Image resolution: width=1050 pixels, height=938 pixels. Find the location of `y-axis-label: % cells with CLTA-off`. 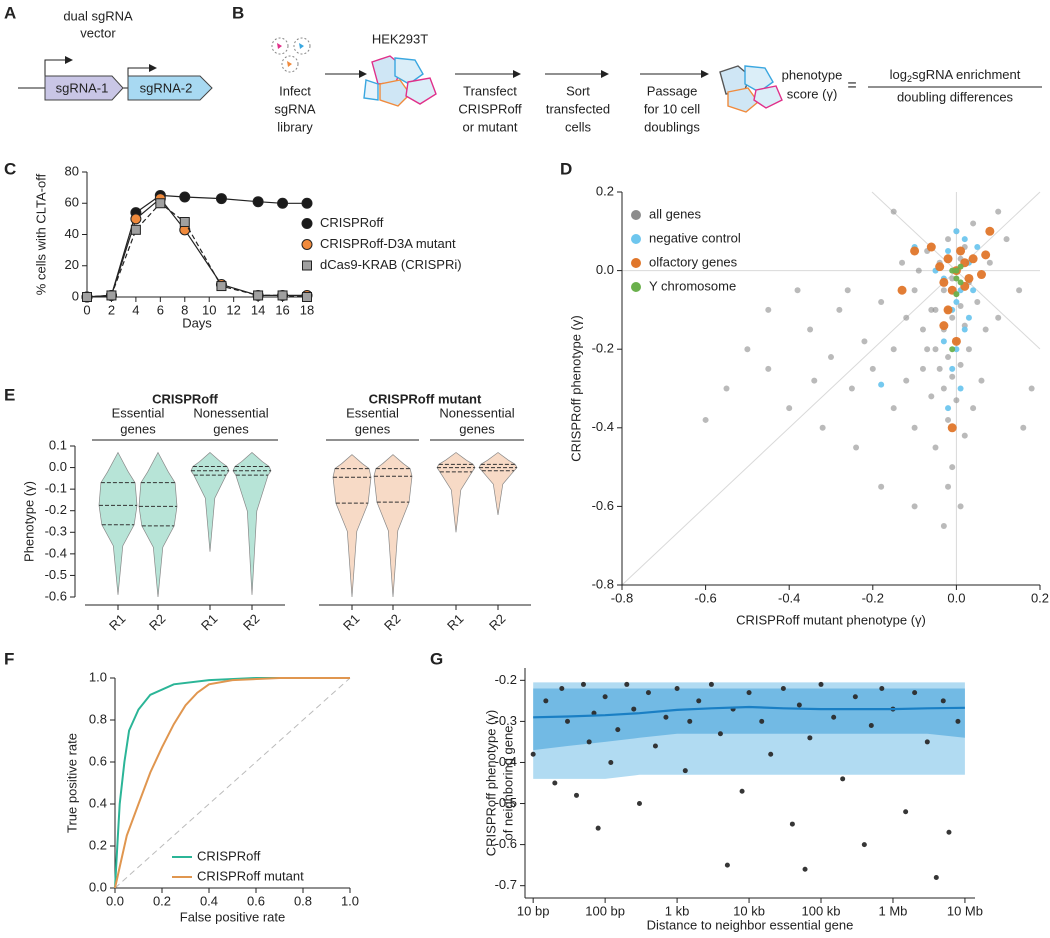

y-axis-label: % cells with CLTA-off is located at coordinates (40, 234).